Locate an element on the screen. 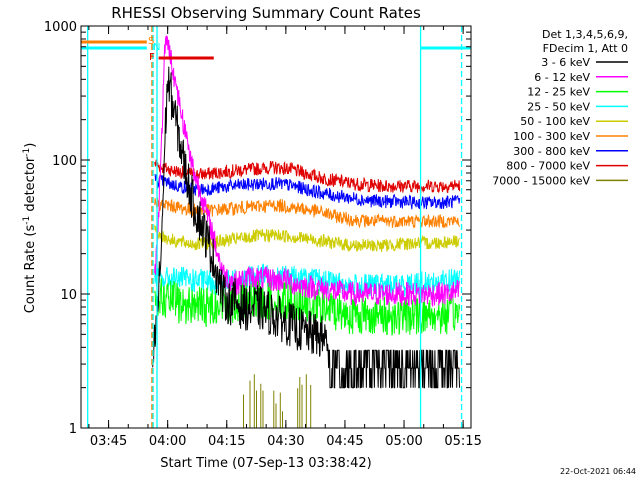 The height and width of the screenshot is (480, 640). y-axis-label-part: ) is located at coordinates (30, 145).